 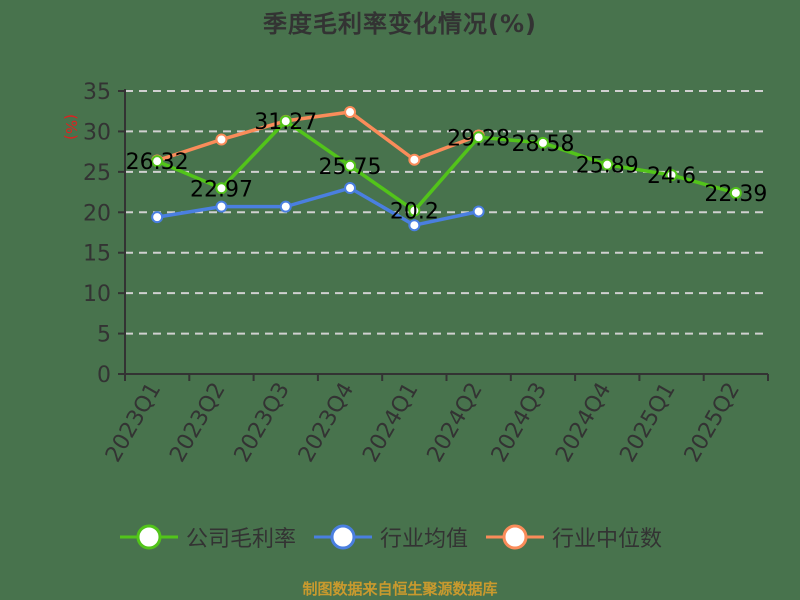 I want to click on x-tick-label: 2024Q1, so click(x=390, y=423).